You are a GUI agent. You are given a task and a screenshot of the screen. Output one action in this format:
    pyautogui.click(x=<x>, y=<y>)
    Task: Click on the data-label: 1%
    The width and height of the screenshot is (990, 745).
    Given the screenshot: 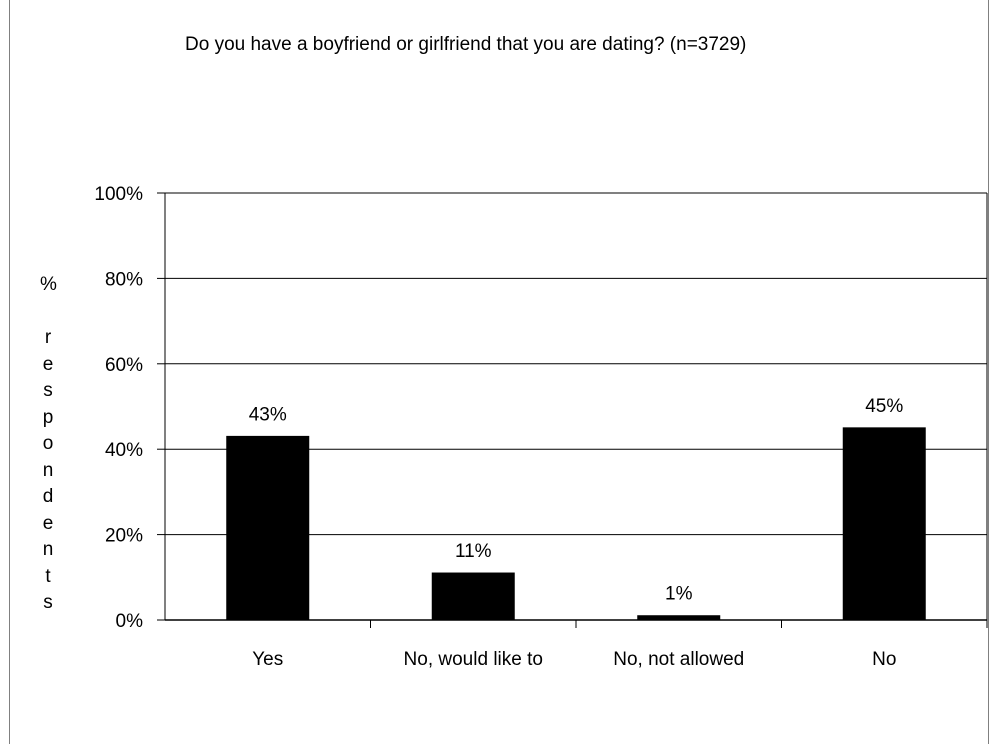 What is the action you would take?
    pyautogui.click(x=679, y=594)
    